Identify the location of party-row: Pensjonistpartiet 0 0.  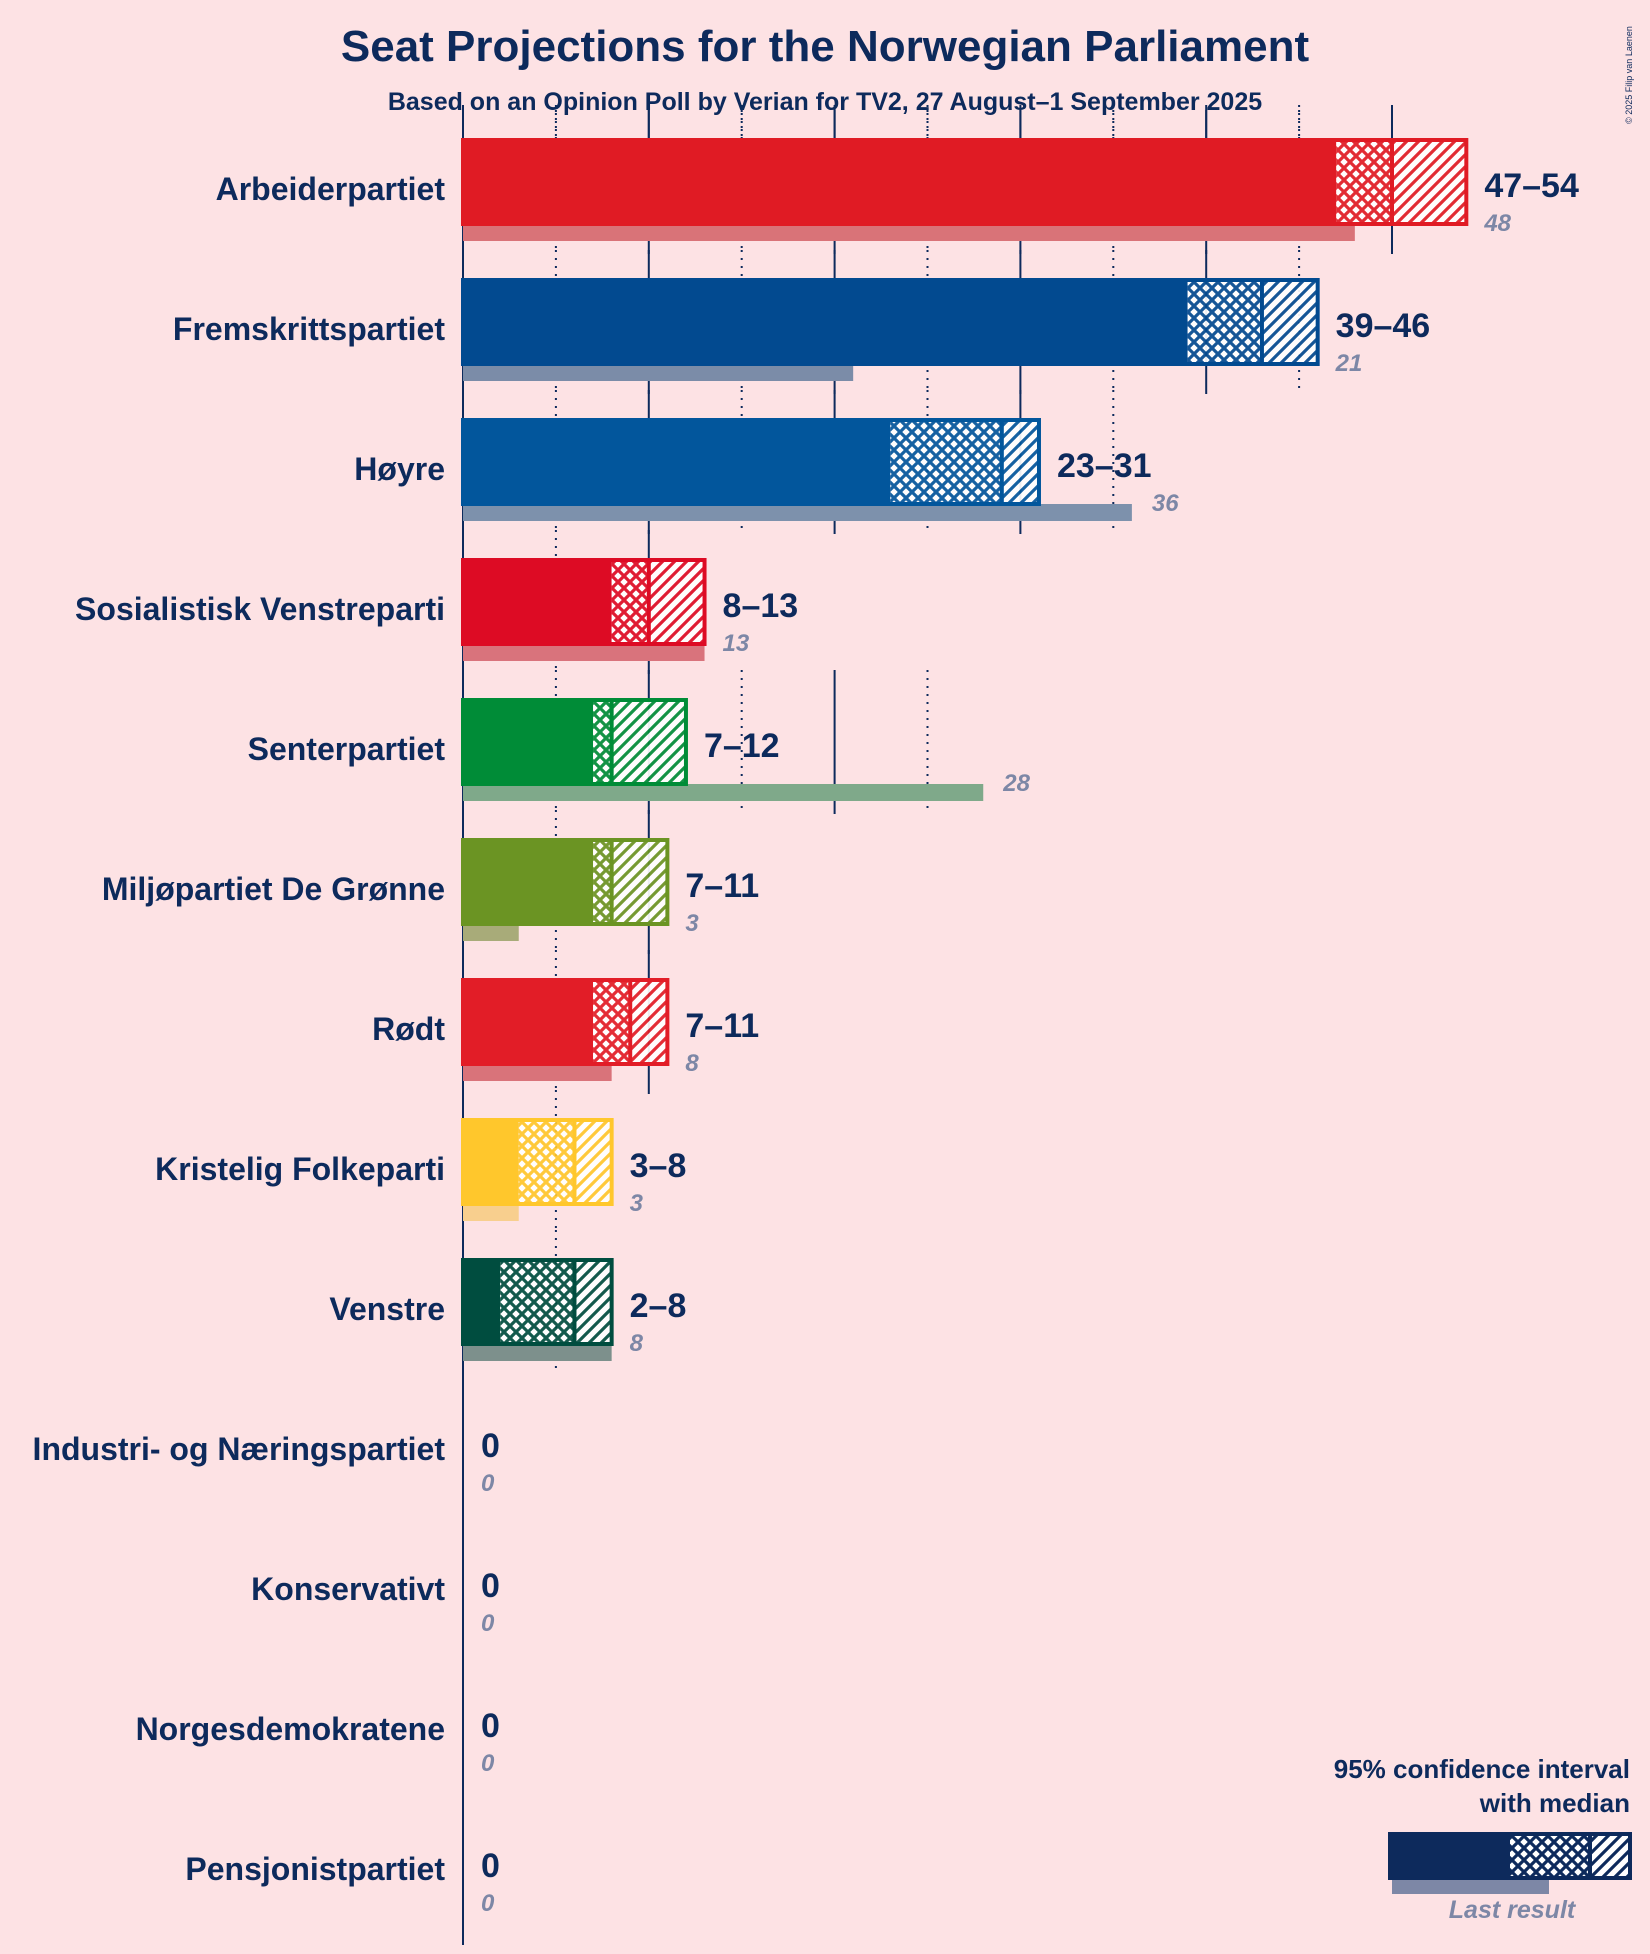
(342, 1882).